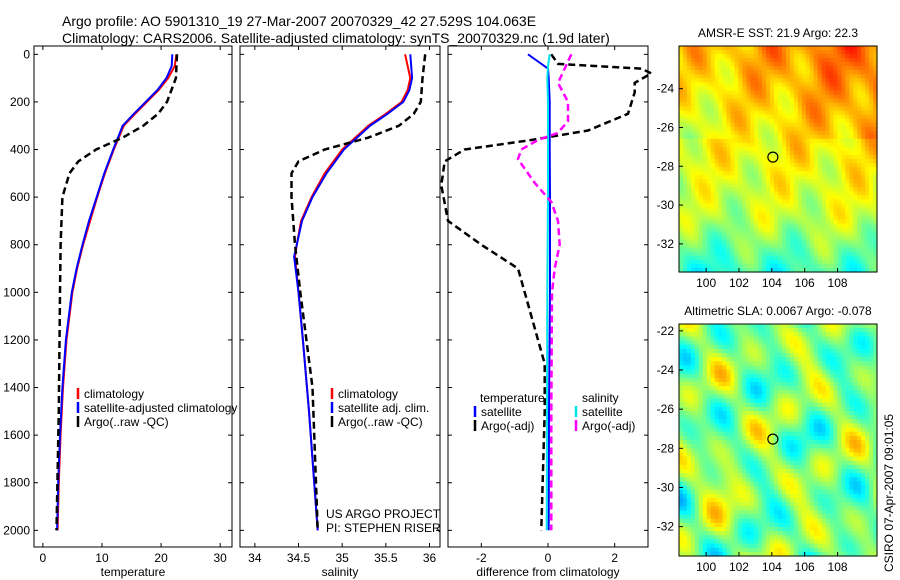 This screenshot has height=580, width=900. What do you see at coordinates (26, 54) in the screenshot?
I see `y-tick-label: 0` at bounding box center [26, 54].